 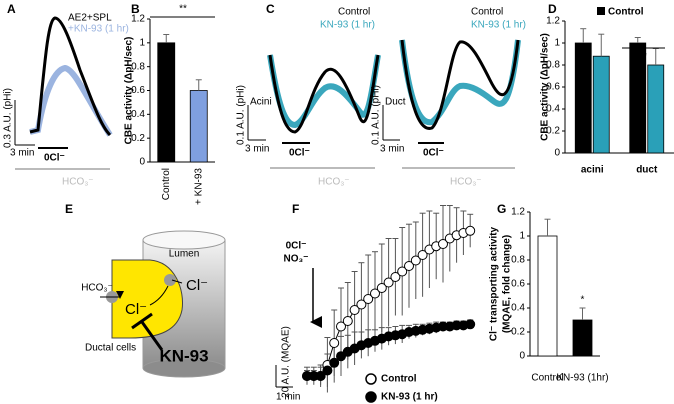 I want to click on x-tick-label: + KN-93, so click(x=198, y=186).